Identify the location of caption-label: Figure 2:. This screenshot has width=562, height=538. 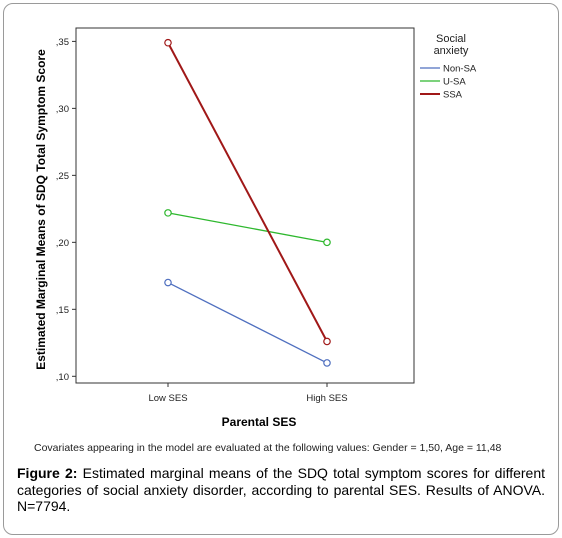
(47, 473).